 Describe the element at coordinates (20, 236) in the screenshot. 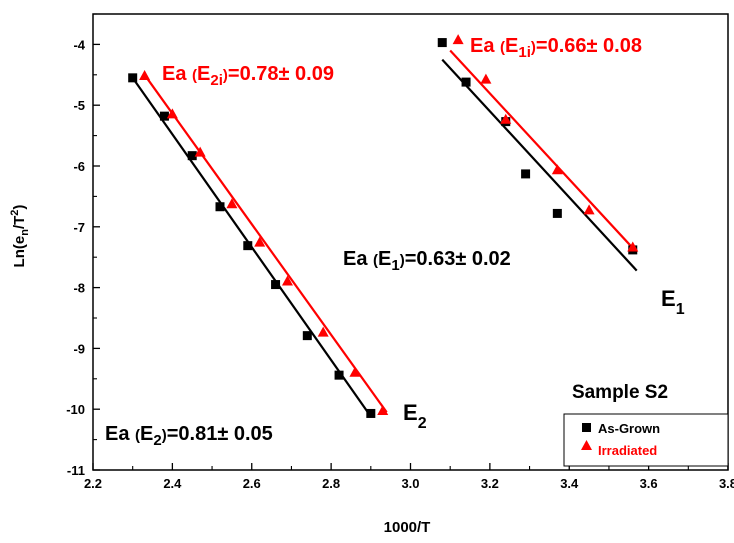

I see `y-axis-title: Ln(en/T2)` at that location.